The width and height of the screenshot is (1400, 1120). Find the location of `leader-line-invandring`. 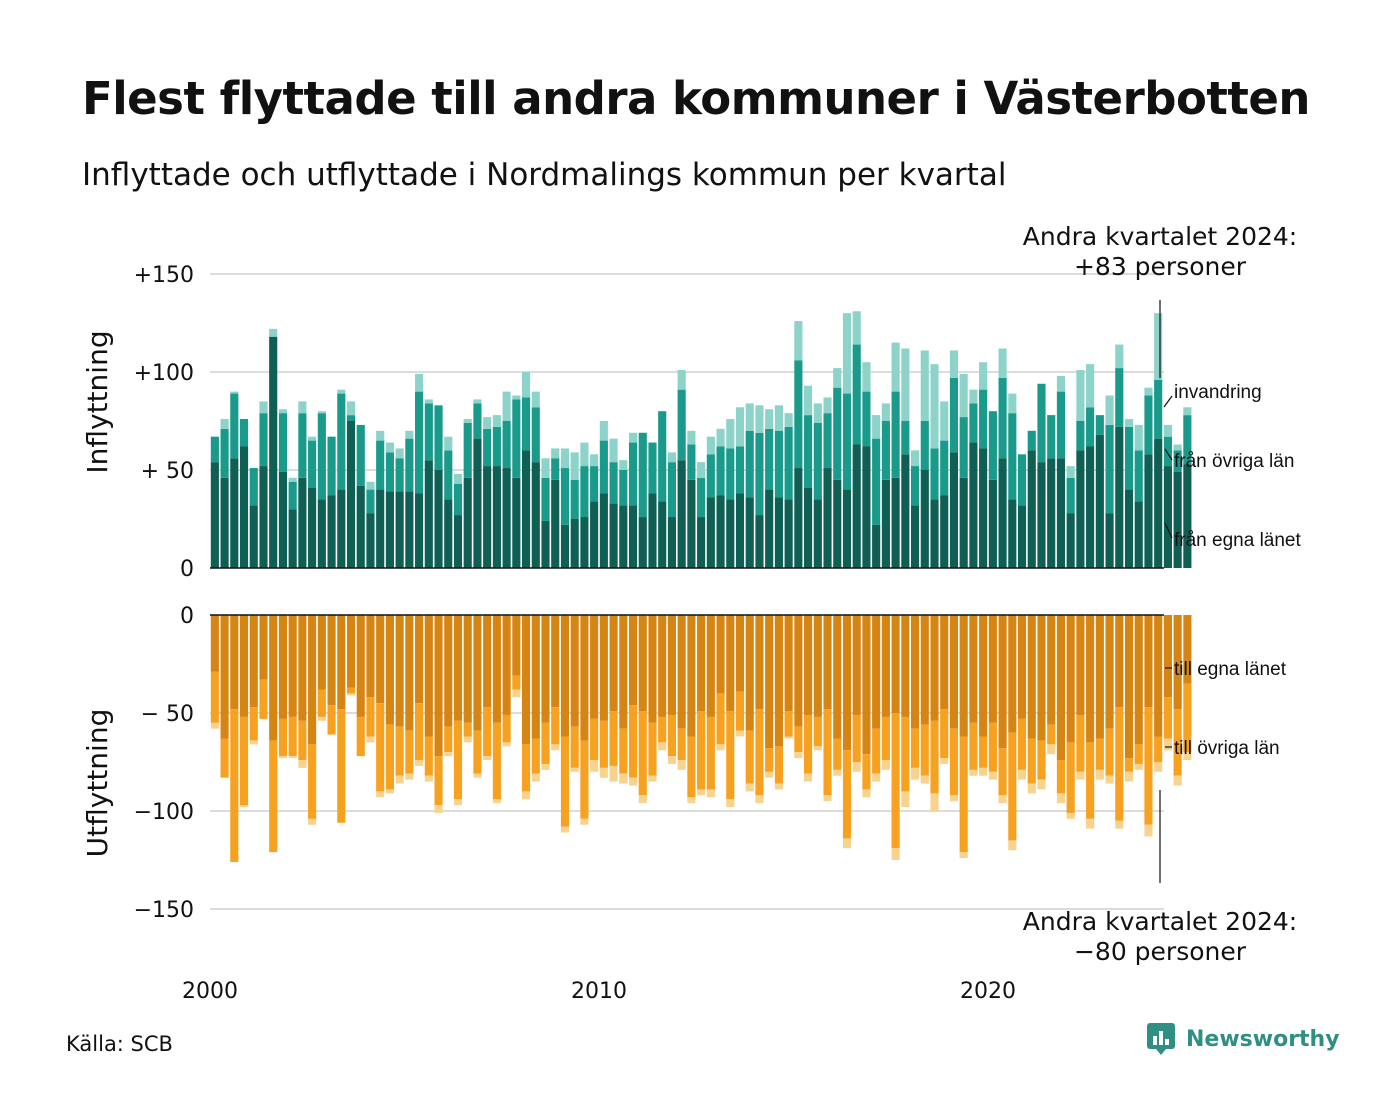

leader-line-invandring is located at coordinates (1168, 401).